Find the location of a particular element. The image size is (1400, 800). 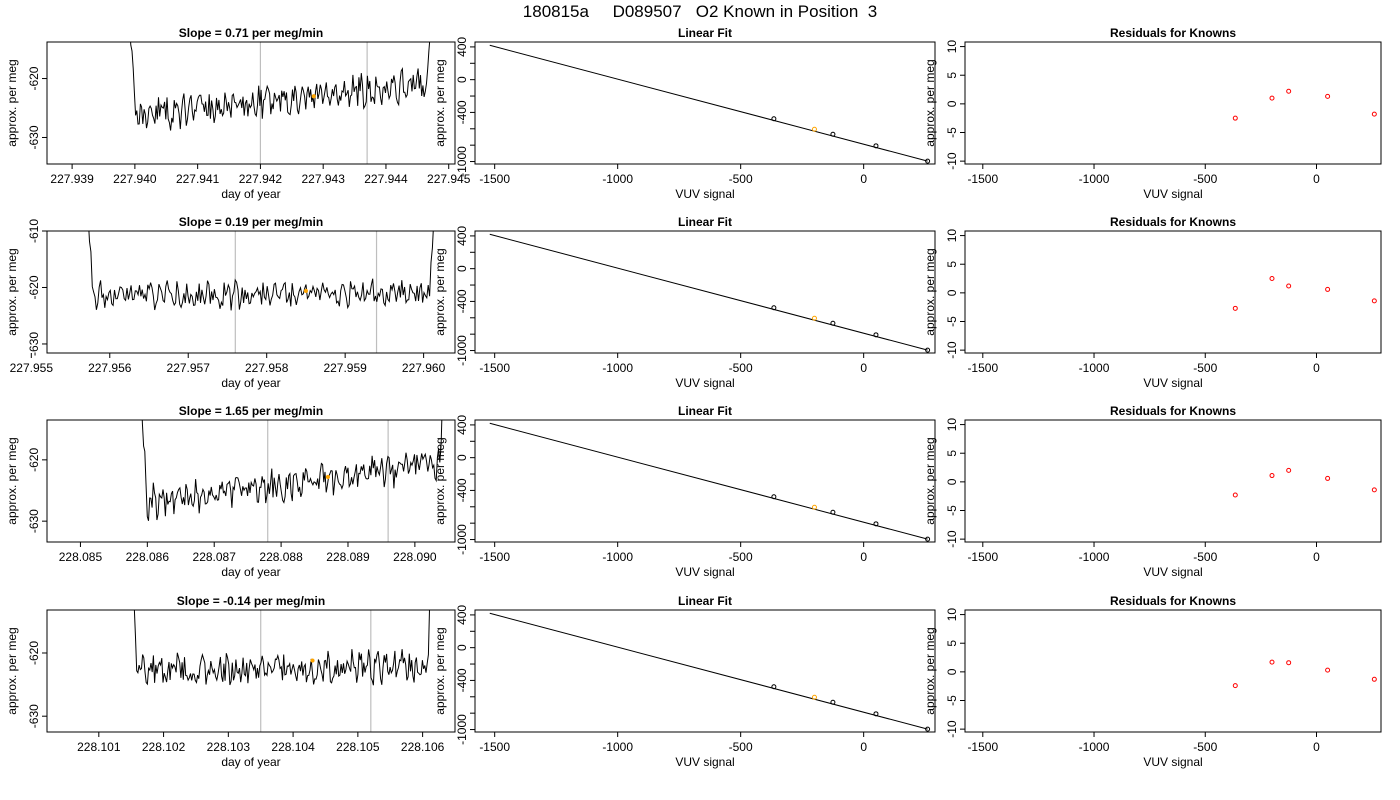

x-tick-label: 228.086 is located at coordinates (148, 557).